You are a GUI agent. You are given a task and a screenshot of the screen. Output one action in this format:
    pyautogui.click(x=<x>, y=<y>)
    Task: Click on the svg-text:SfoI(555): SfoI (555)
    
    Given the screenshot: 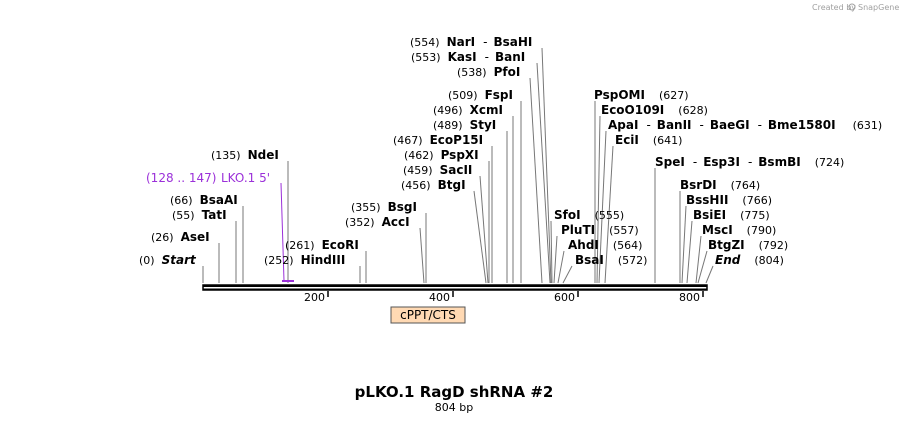 What is the action you would take?
    pyautogui.click(x=589, y=215)
    